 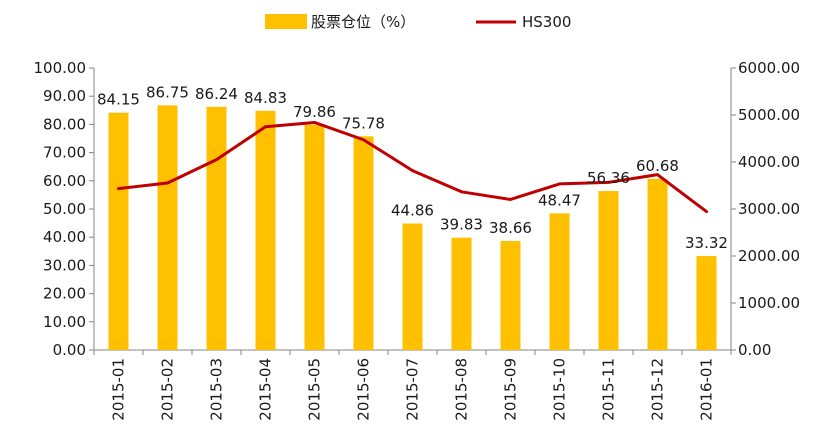 What do you see at coordinates (754, 350) in the screenshot?
I see `right-y-tick-label: 0.00` at bounding box center [754, 350].